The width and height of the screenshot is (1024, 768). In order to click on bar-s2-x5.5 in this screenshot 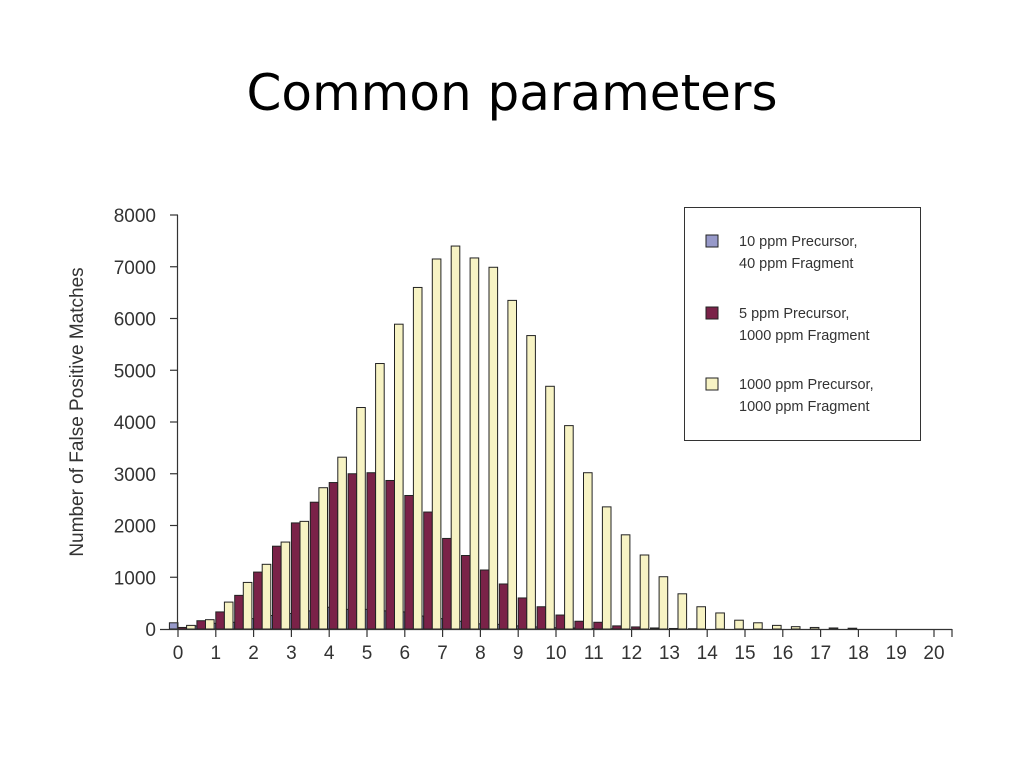, I will do `click(390, 554)`.